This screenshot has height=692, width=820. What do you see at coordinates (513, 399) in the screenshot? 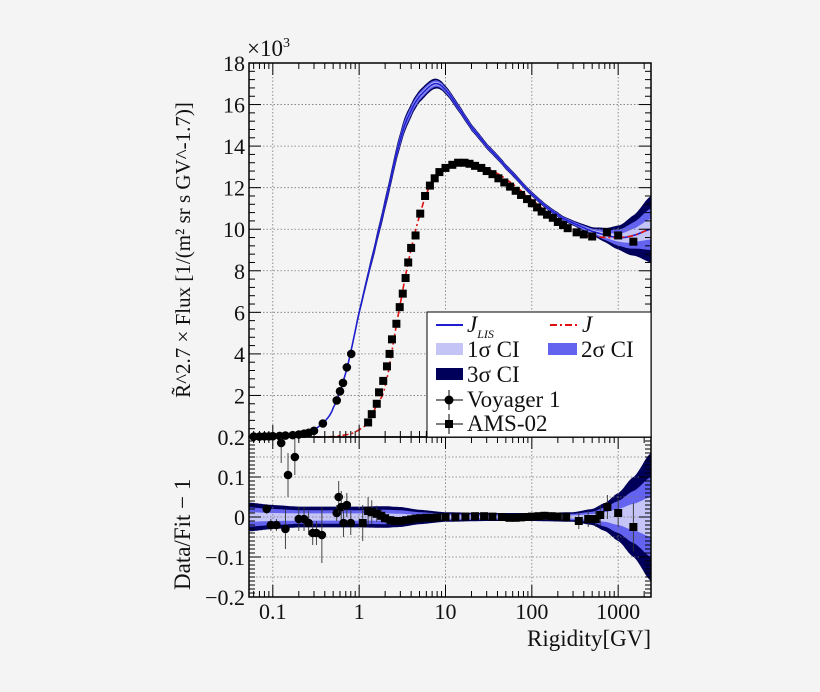
I see `legend-voyager-label: Voyager 1` at bounding box center [513, 399].